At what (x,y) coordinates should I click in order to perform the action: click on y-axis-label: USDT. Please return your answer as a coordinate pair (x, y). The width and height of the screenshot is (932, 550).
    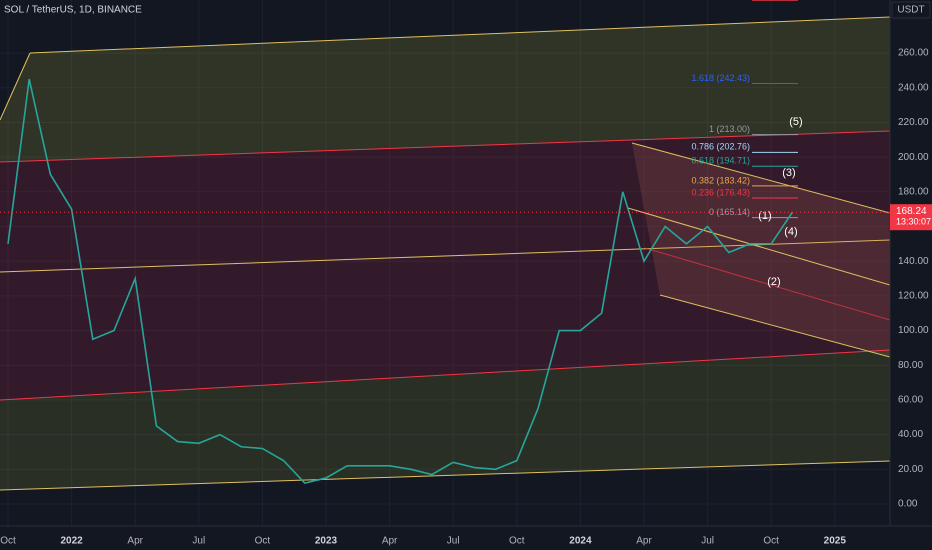
    Looking at the image, I should click on (910, 10).